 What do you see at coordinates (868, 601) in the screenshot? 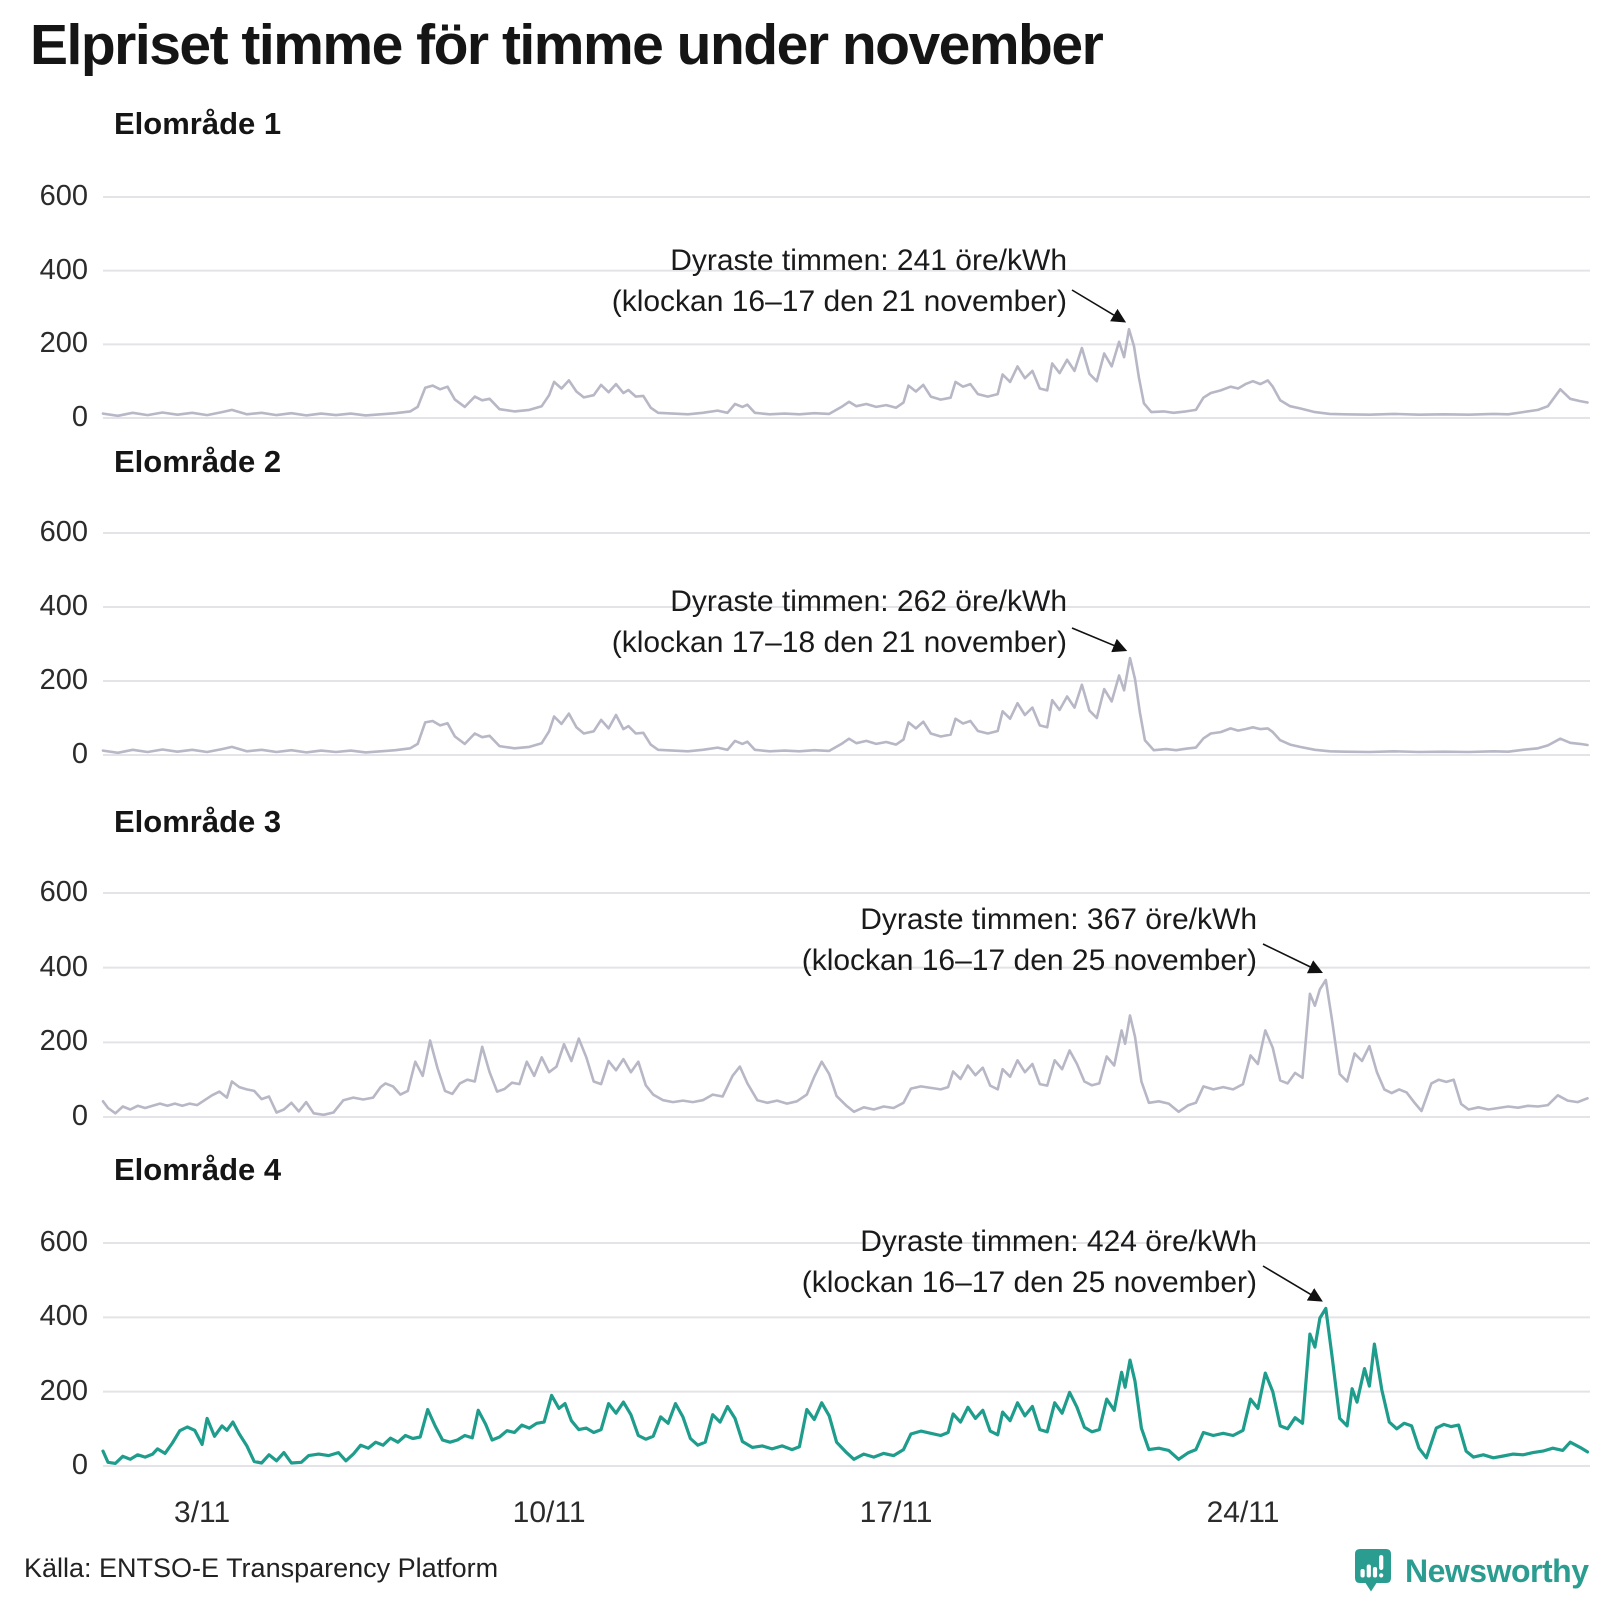
I see `annotation-line-1: Dyraste timmen: 262 öre/kWh` at bounding box center [868, 601].